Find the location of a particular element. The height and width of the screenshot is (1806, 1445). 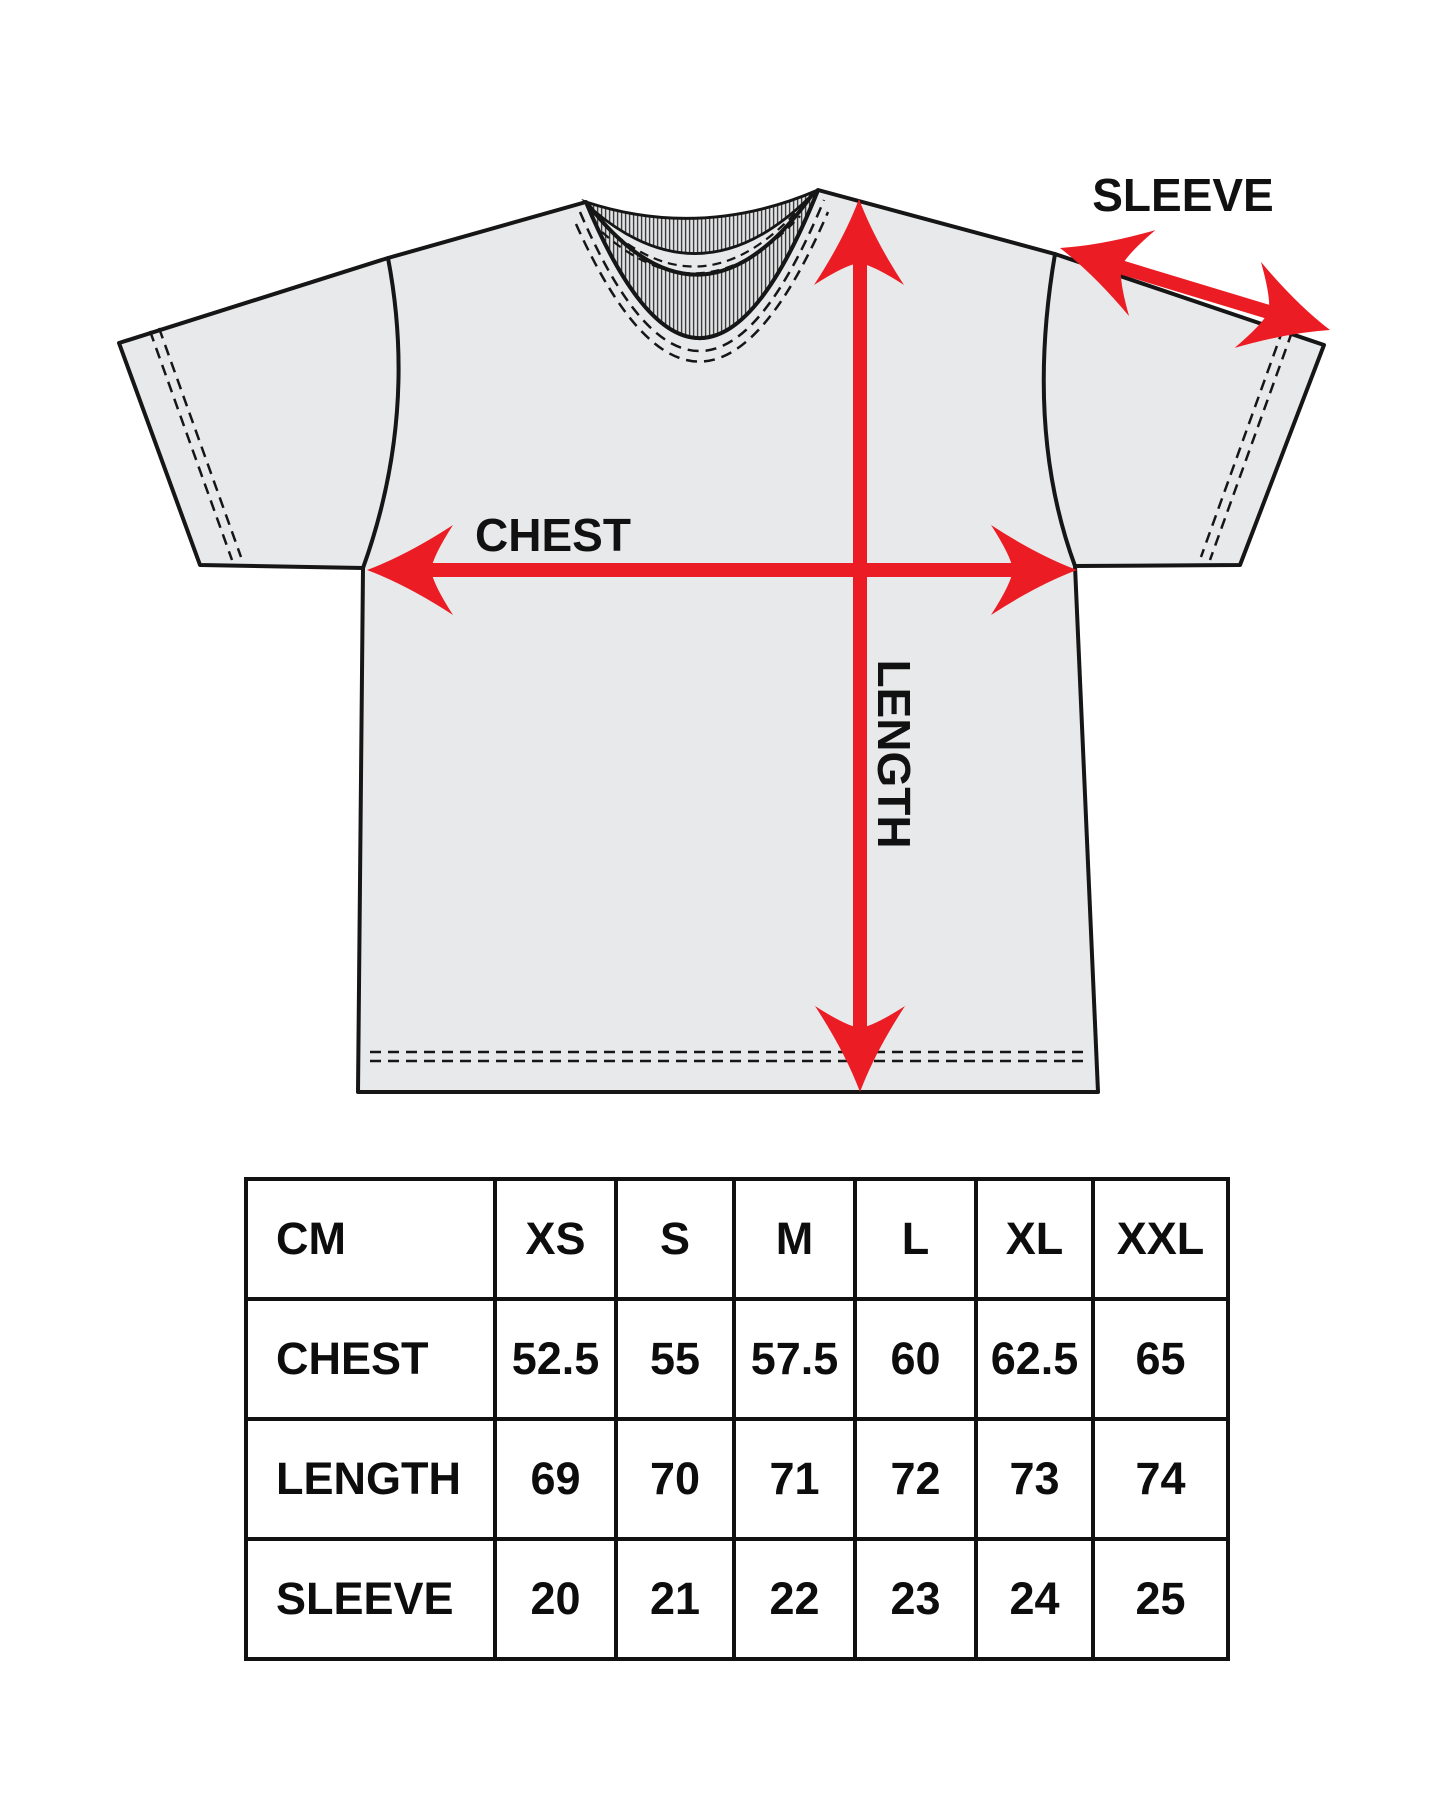

cell-chest-xl: 62.5 is located at coordinates (1034, 1359).